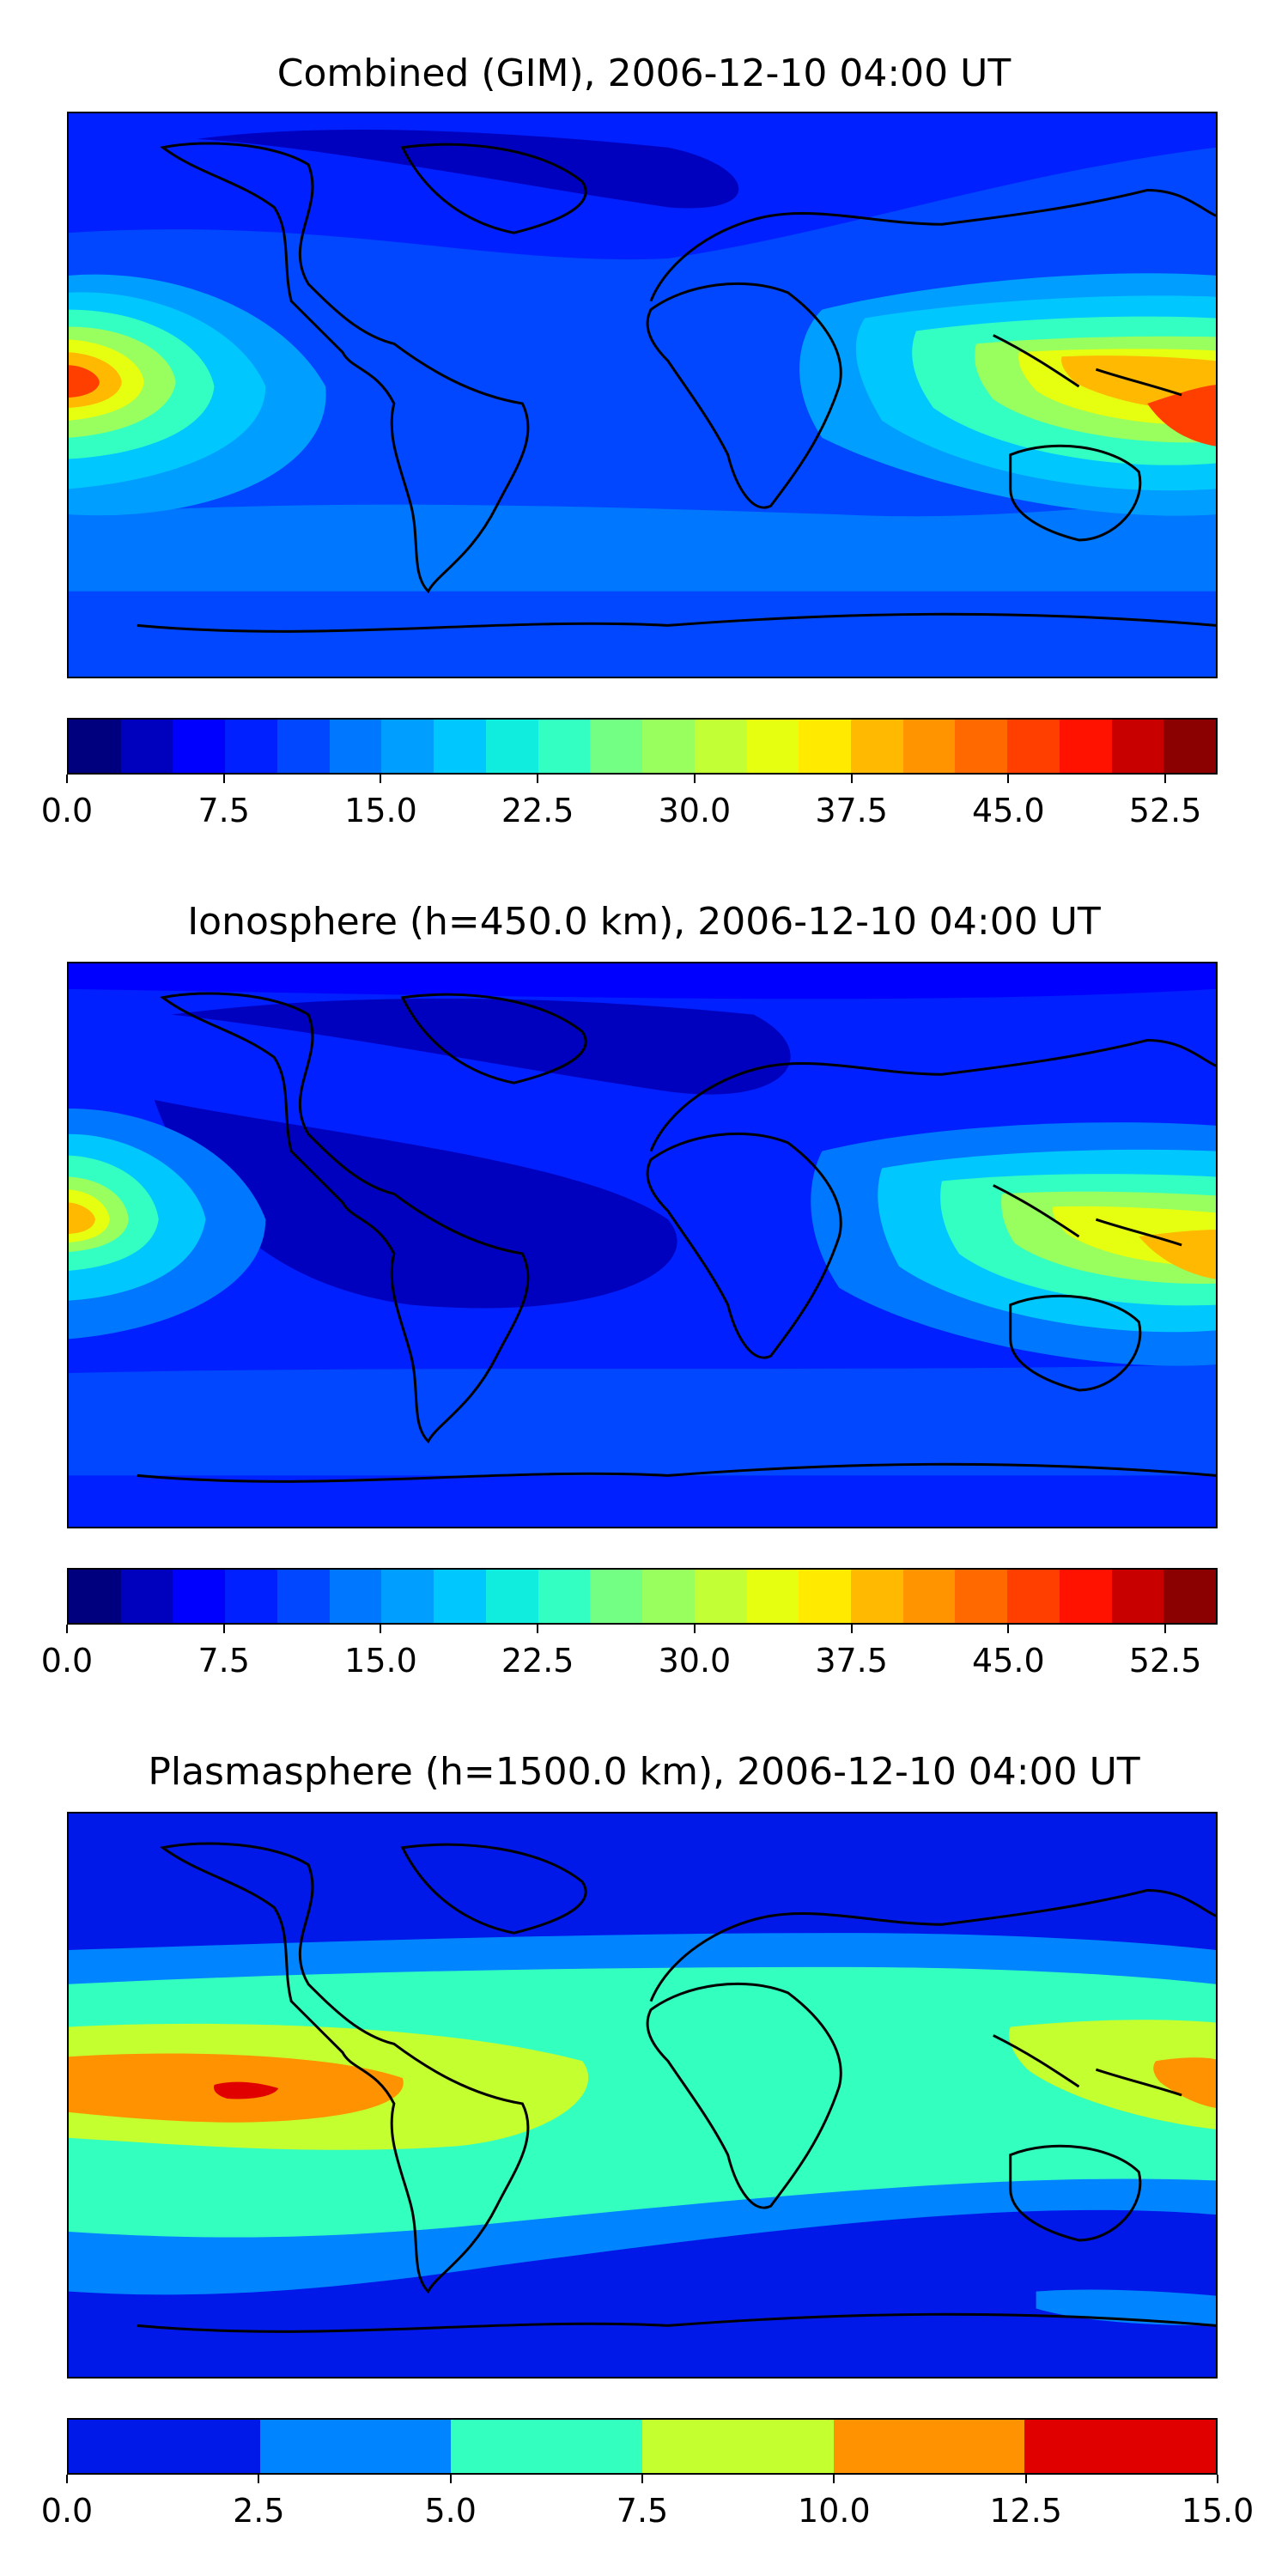  I want to click on panel-title: Combined (GIM), 2006-12-10 04:00 UT, so click(644, 74).